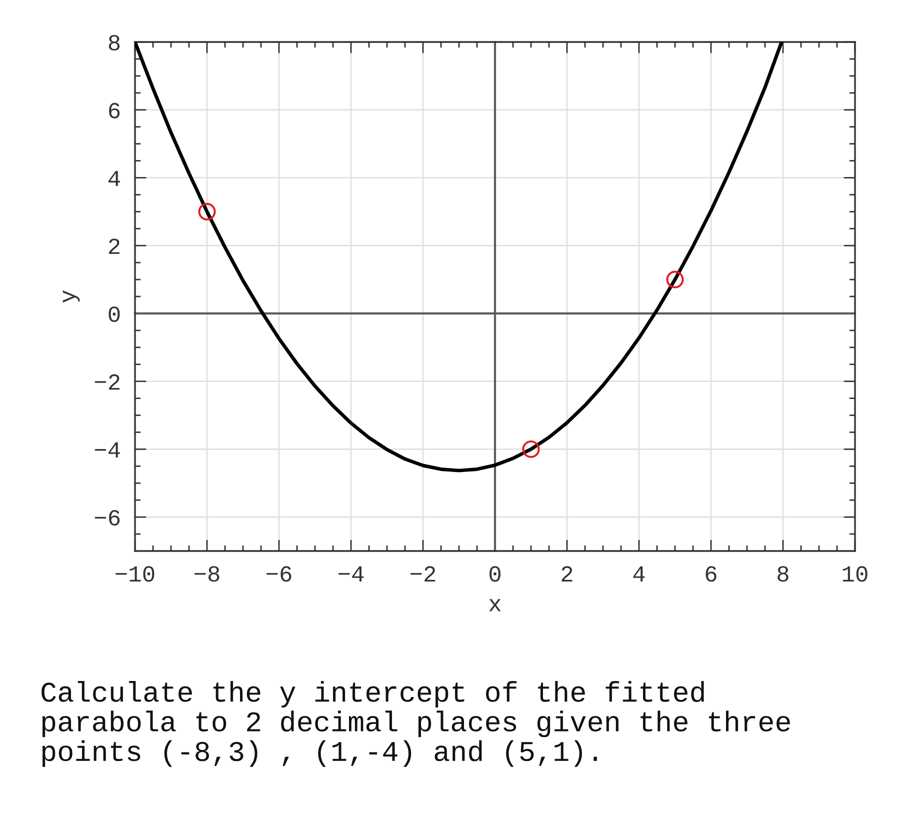  I want to click on x-tick-label: −4, so click(351, 574).